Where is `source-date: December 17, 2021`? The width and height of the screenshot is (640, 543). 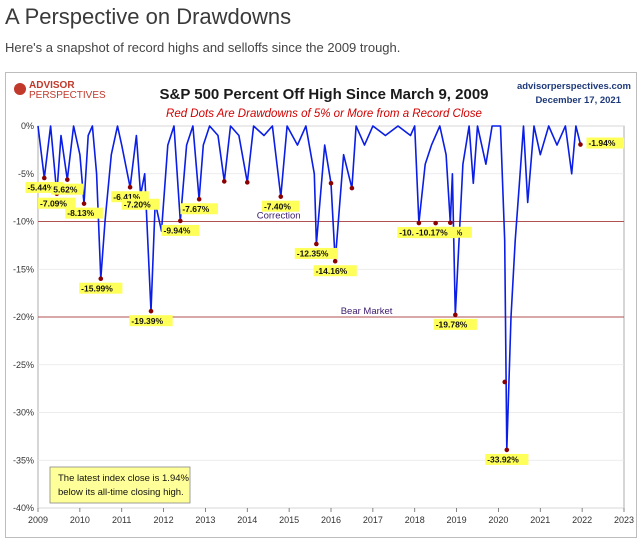
source-date: December 17, 2021 is located at coordinates (578, 100).